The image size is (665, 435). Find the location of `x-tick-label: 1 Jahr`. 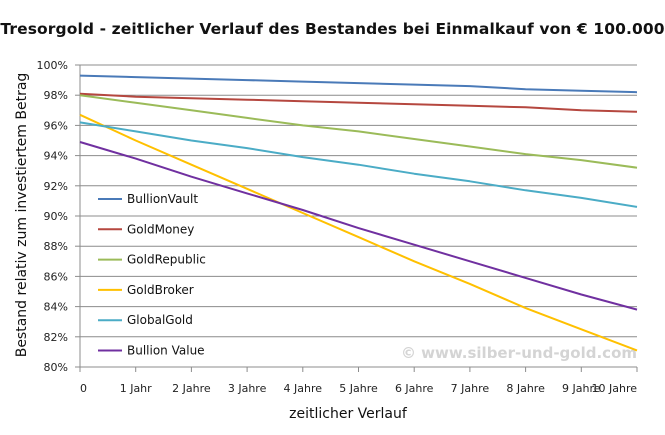

x-tick-label: 1 Jahr is located at coordinates (136, 388).